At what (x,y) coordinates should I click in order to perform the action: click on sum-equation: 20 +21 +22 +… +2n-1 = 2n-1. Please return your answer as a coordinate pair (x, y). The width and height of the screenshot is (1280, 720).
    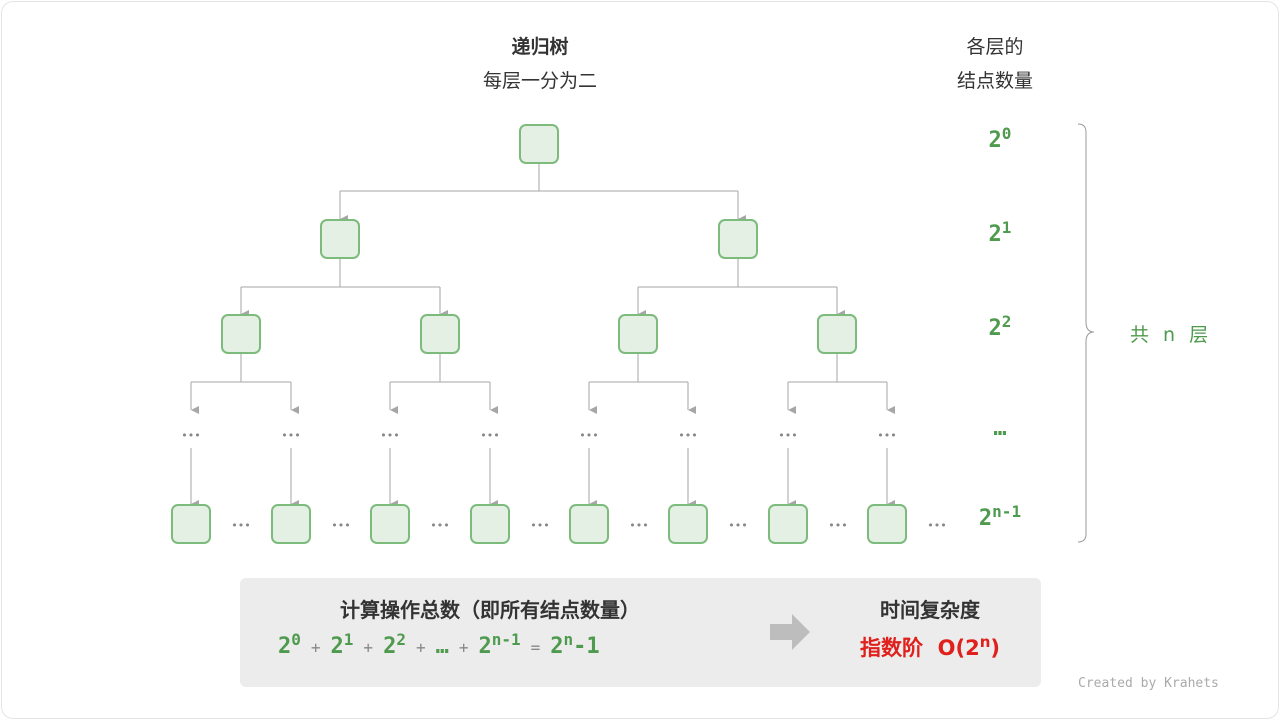
    Looking at the image, I should click on (439, 644).